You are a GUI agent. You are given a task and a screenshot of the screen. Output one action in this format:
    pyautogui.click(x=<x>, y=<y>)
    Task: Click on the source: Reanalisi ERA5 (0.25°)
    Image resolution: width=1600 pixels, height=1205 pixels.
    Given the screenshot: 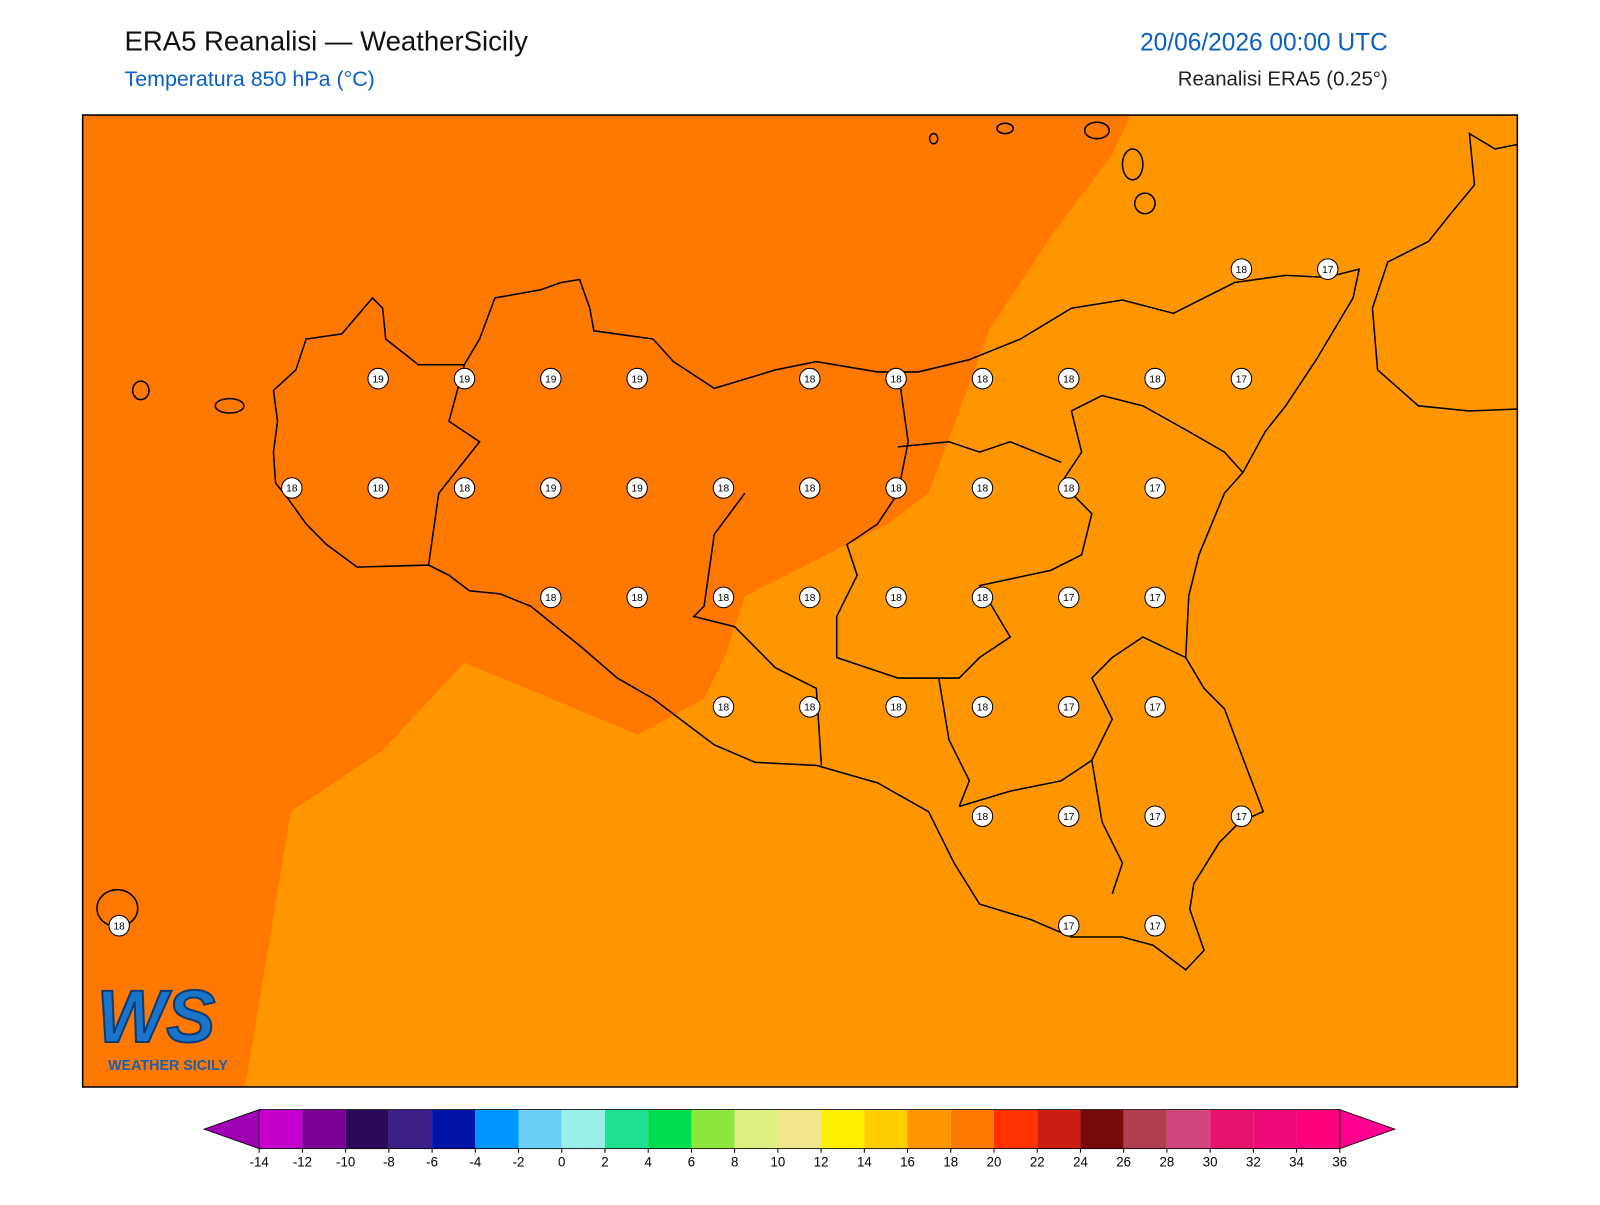 What is the action you would take?
    pyautogui.click(x=1283, y=79)
    